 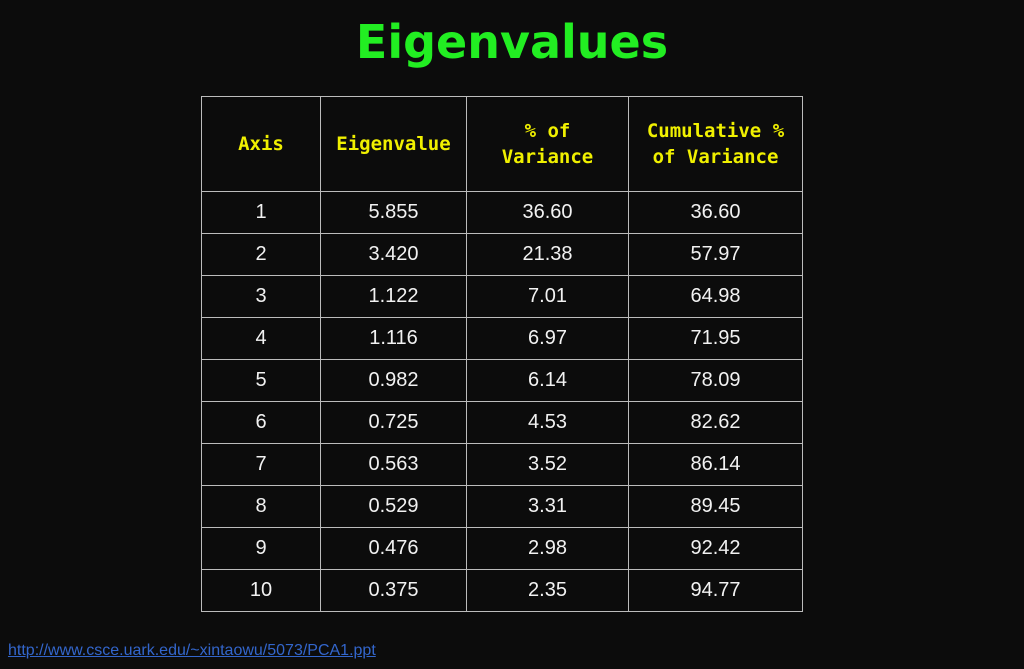 I want to click on table-row: 7 0.563 3.52 86.14, so click(x=502, y=464).